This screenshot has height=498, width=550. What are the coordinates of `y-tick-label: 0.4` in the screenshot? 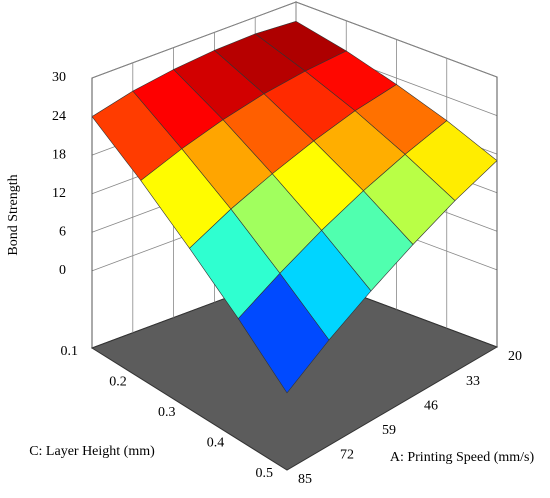 It's located at (216, 443).